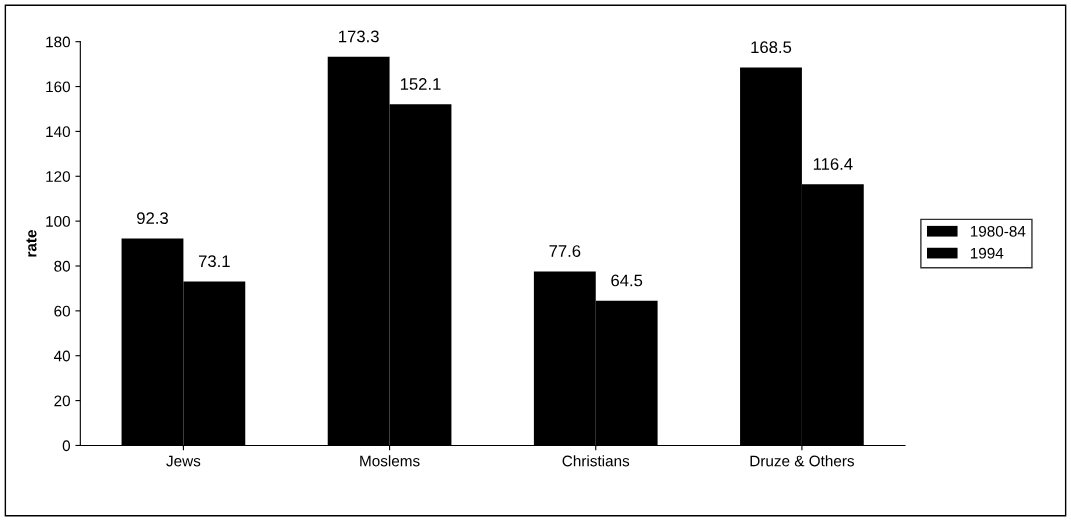 Image resolution: width=1071 pixels, height=521 pixels. What do you see at coordinates (214, 261) in the screenshot?
I see `data-label: 73.1` at bounding box center [214, 261].